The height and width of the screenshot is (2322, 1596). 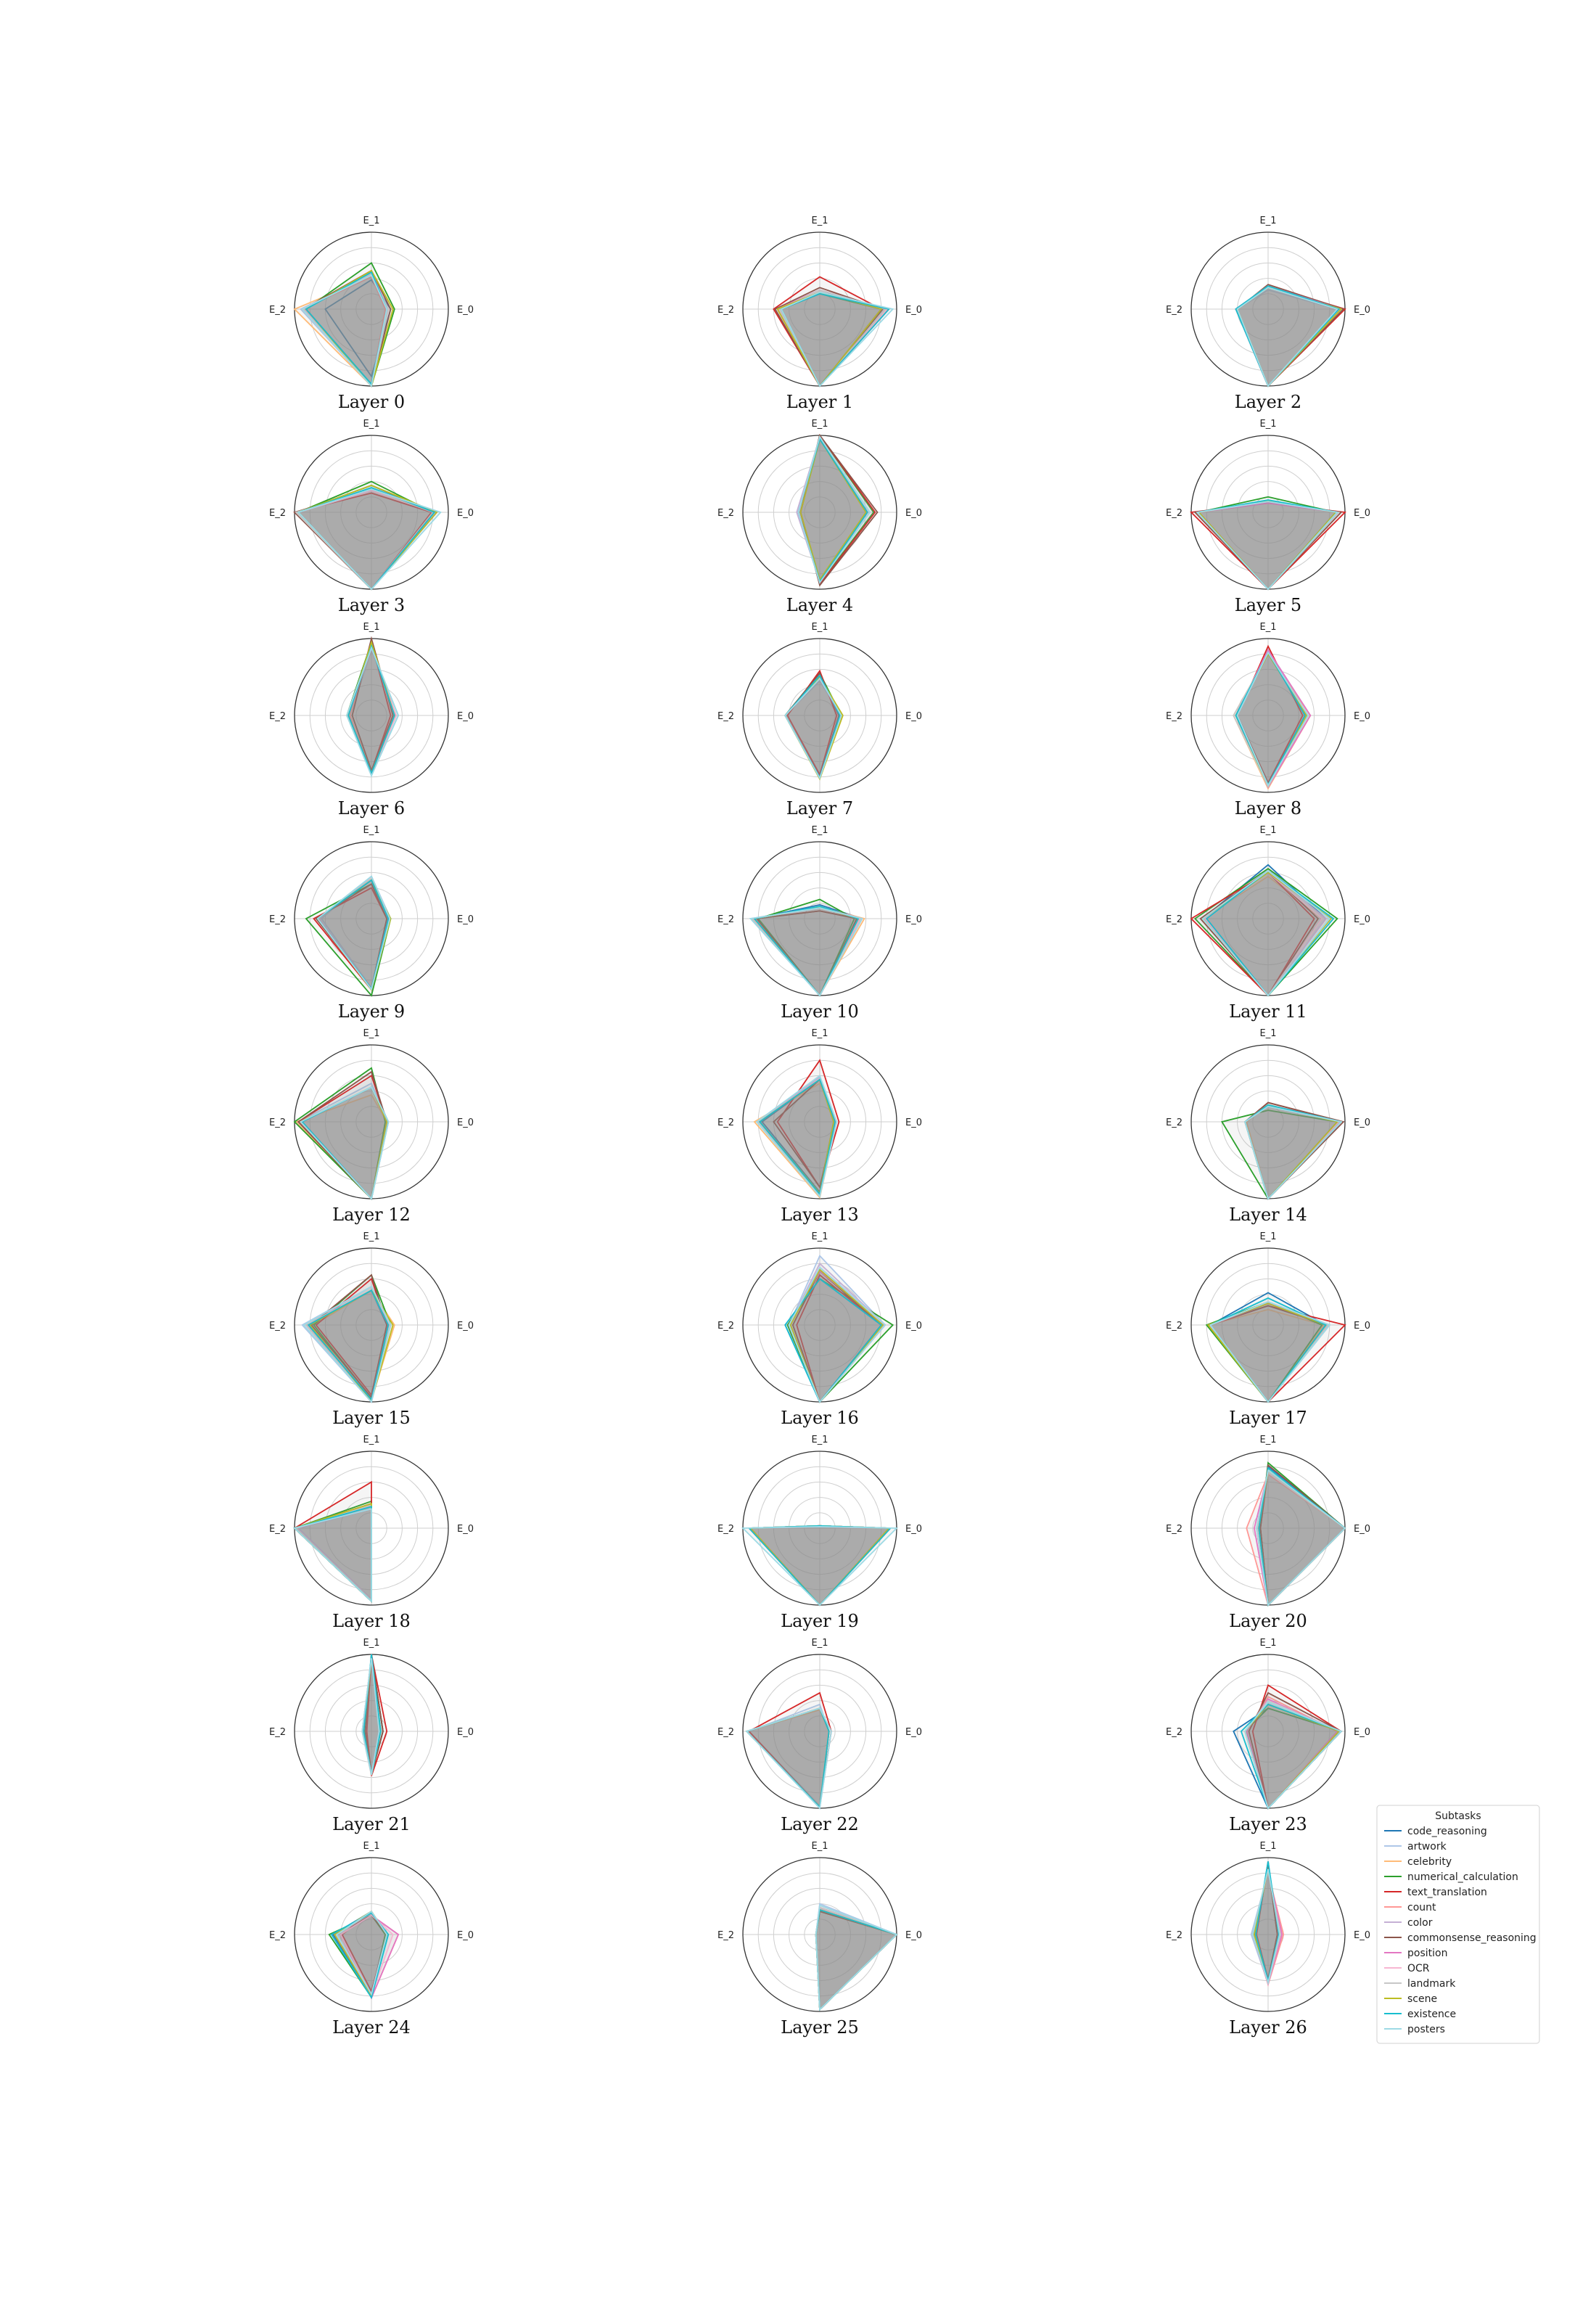 What do you see at coordinates (371, 402) in the screenshot?
I see `panel-title: Layer 0` at bounding box center [371, 402].